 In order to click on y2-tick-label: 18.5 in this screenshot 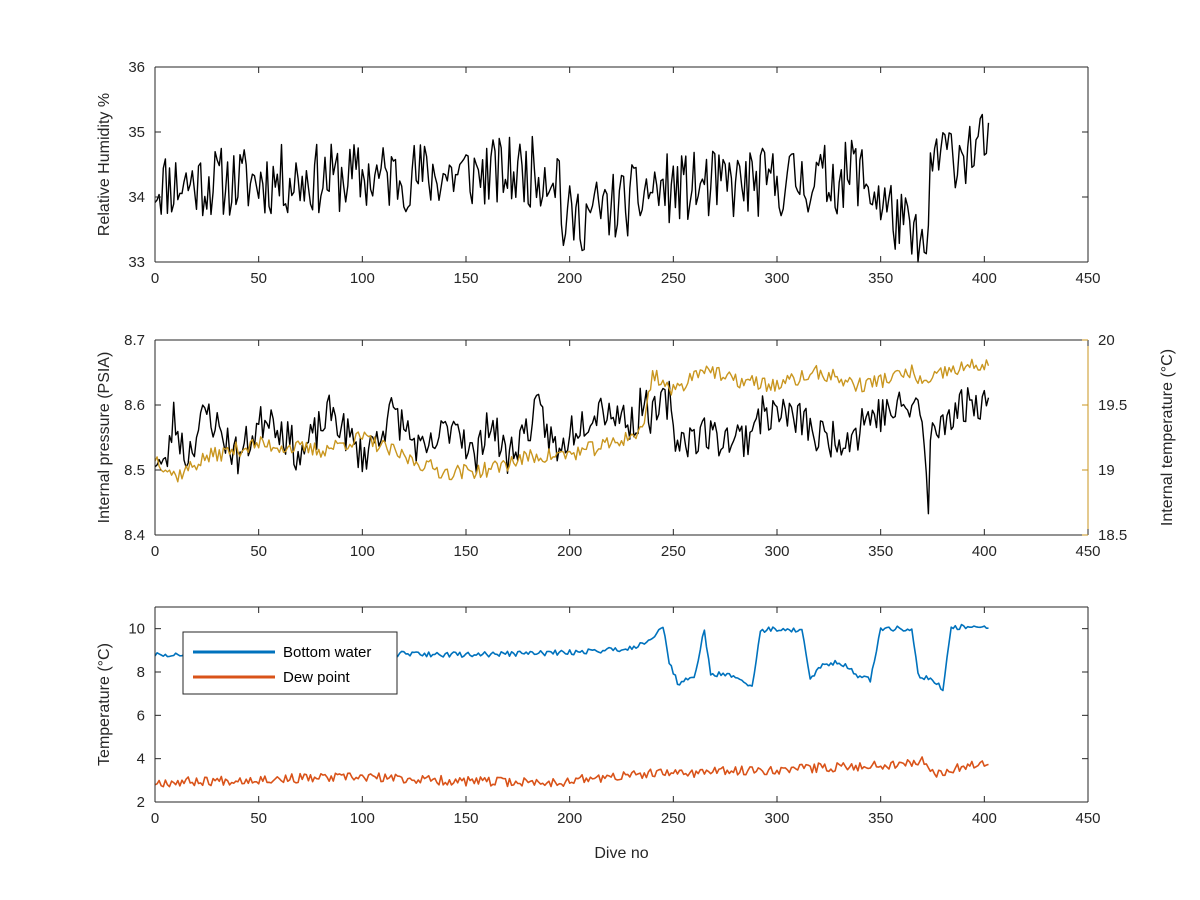, I will do `click(1112, 535)`.